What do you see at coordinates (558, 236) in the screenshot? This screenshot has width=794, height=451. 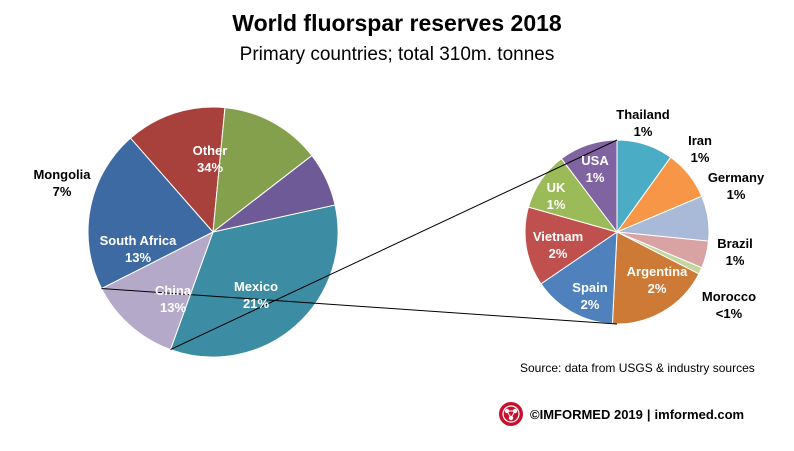 I see `label-vietnam: Vietnam` at bounding box center [558, 236].